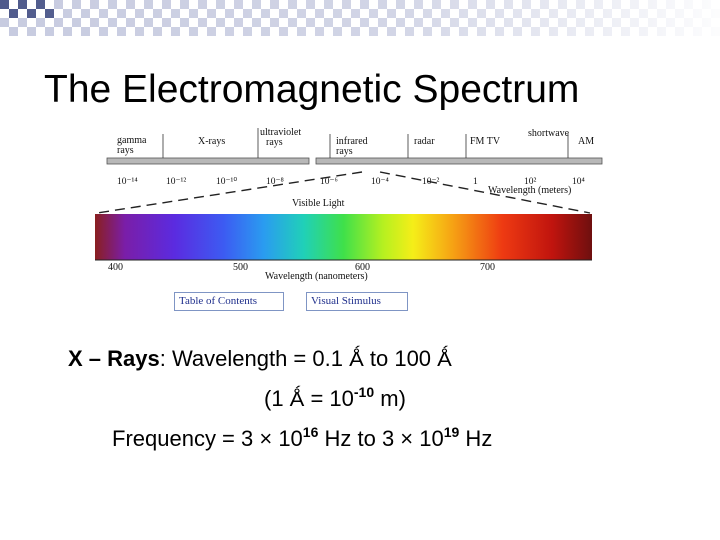 The width and height of the screenshot is (720, 540). I want to click on spectrum-bar-left, so click(208, 161).